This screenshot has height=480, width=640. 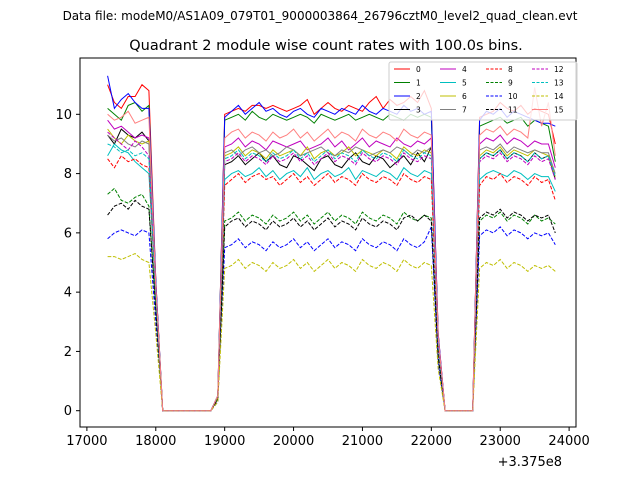 What do you see at coordinates (418, 96) in the screenshot?
I see `legend-label-2: 2` at bounding box center [418, 96].